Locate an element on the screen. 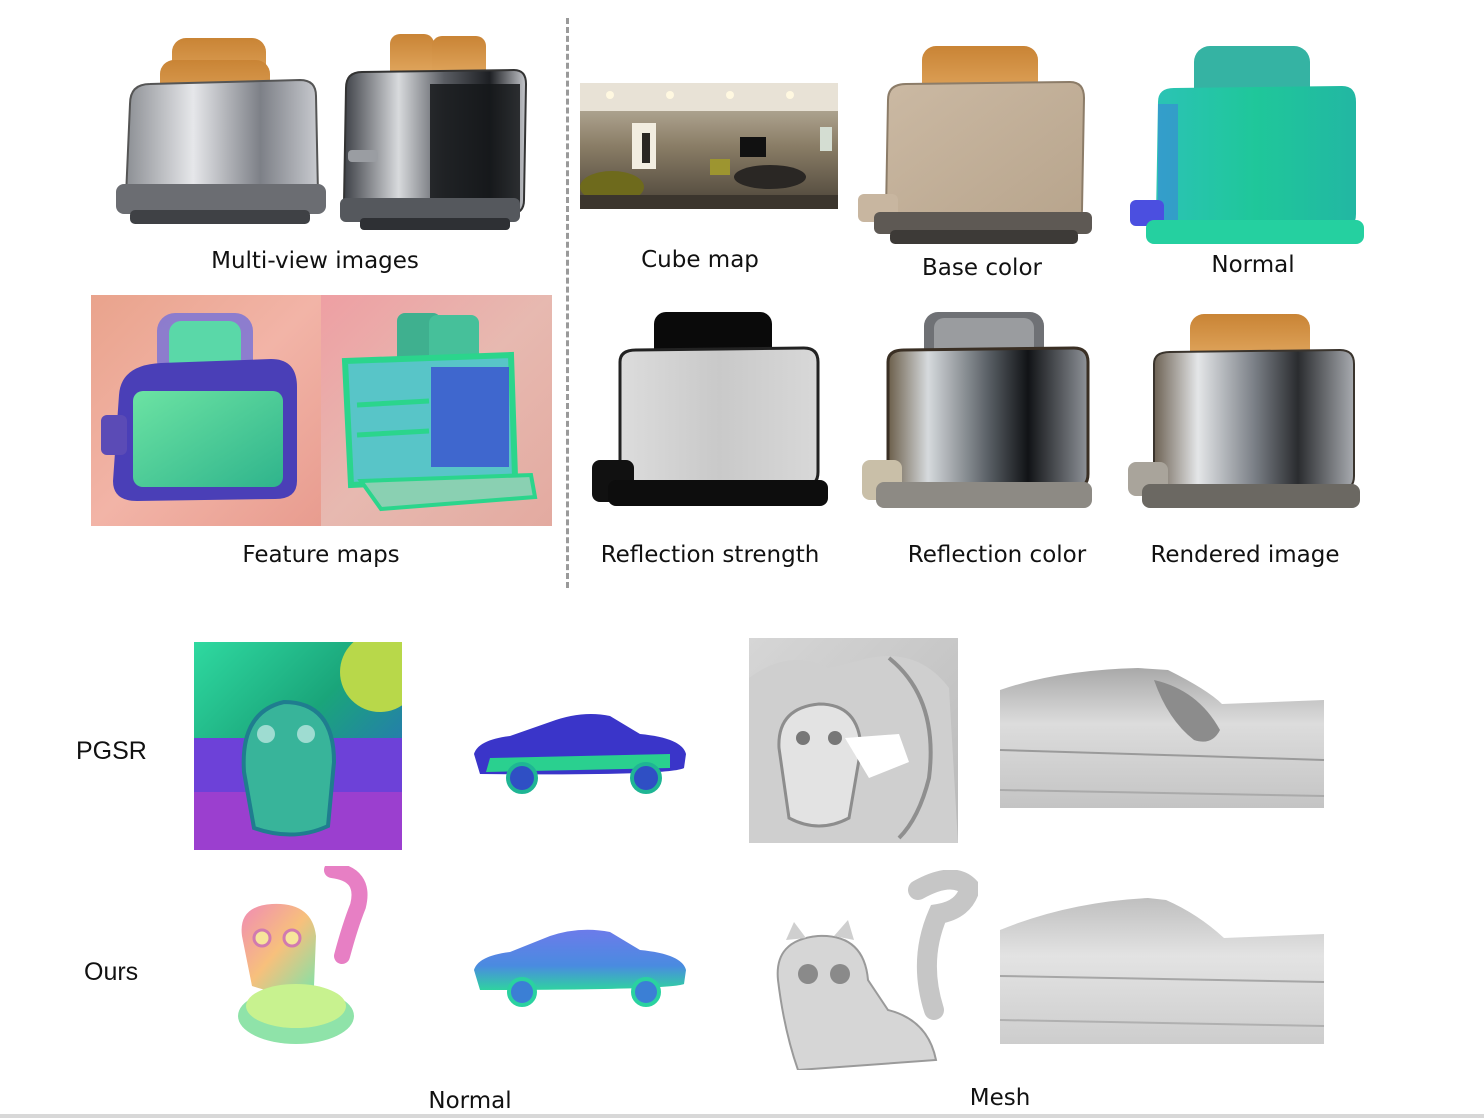 The image size is (1484, 1118). pgsr-mesh-car is located at coordinates (1162, 738).